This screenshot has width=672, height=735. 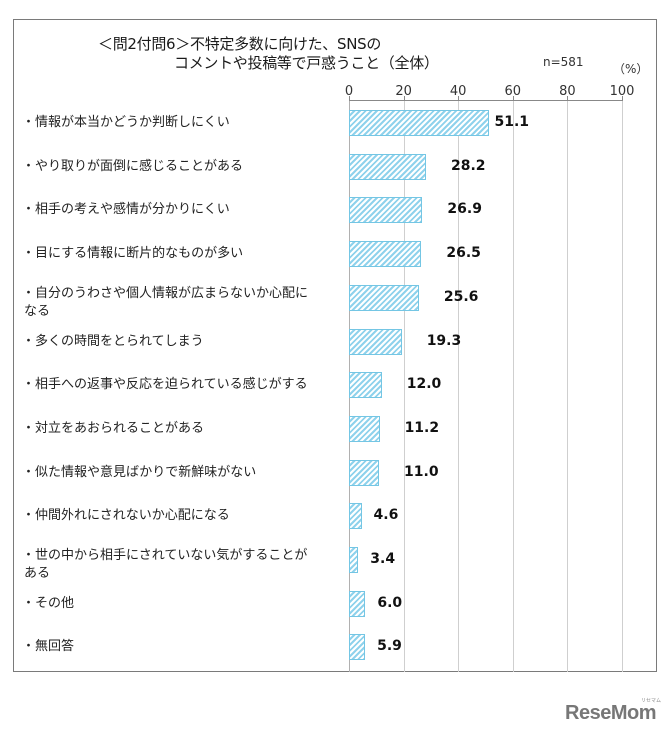 What do you see at coordinates (424, 384) in the screenshot?
I see `value-label: 12.0` at bounding box center [424, 384].